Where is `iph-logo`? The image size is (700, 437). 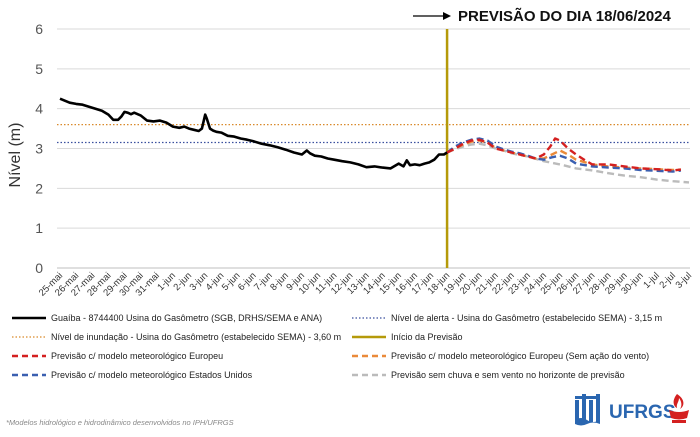 iph-logo is located at coordinates (587, 410).